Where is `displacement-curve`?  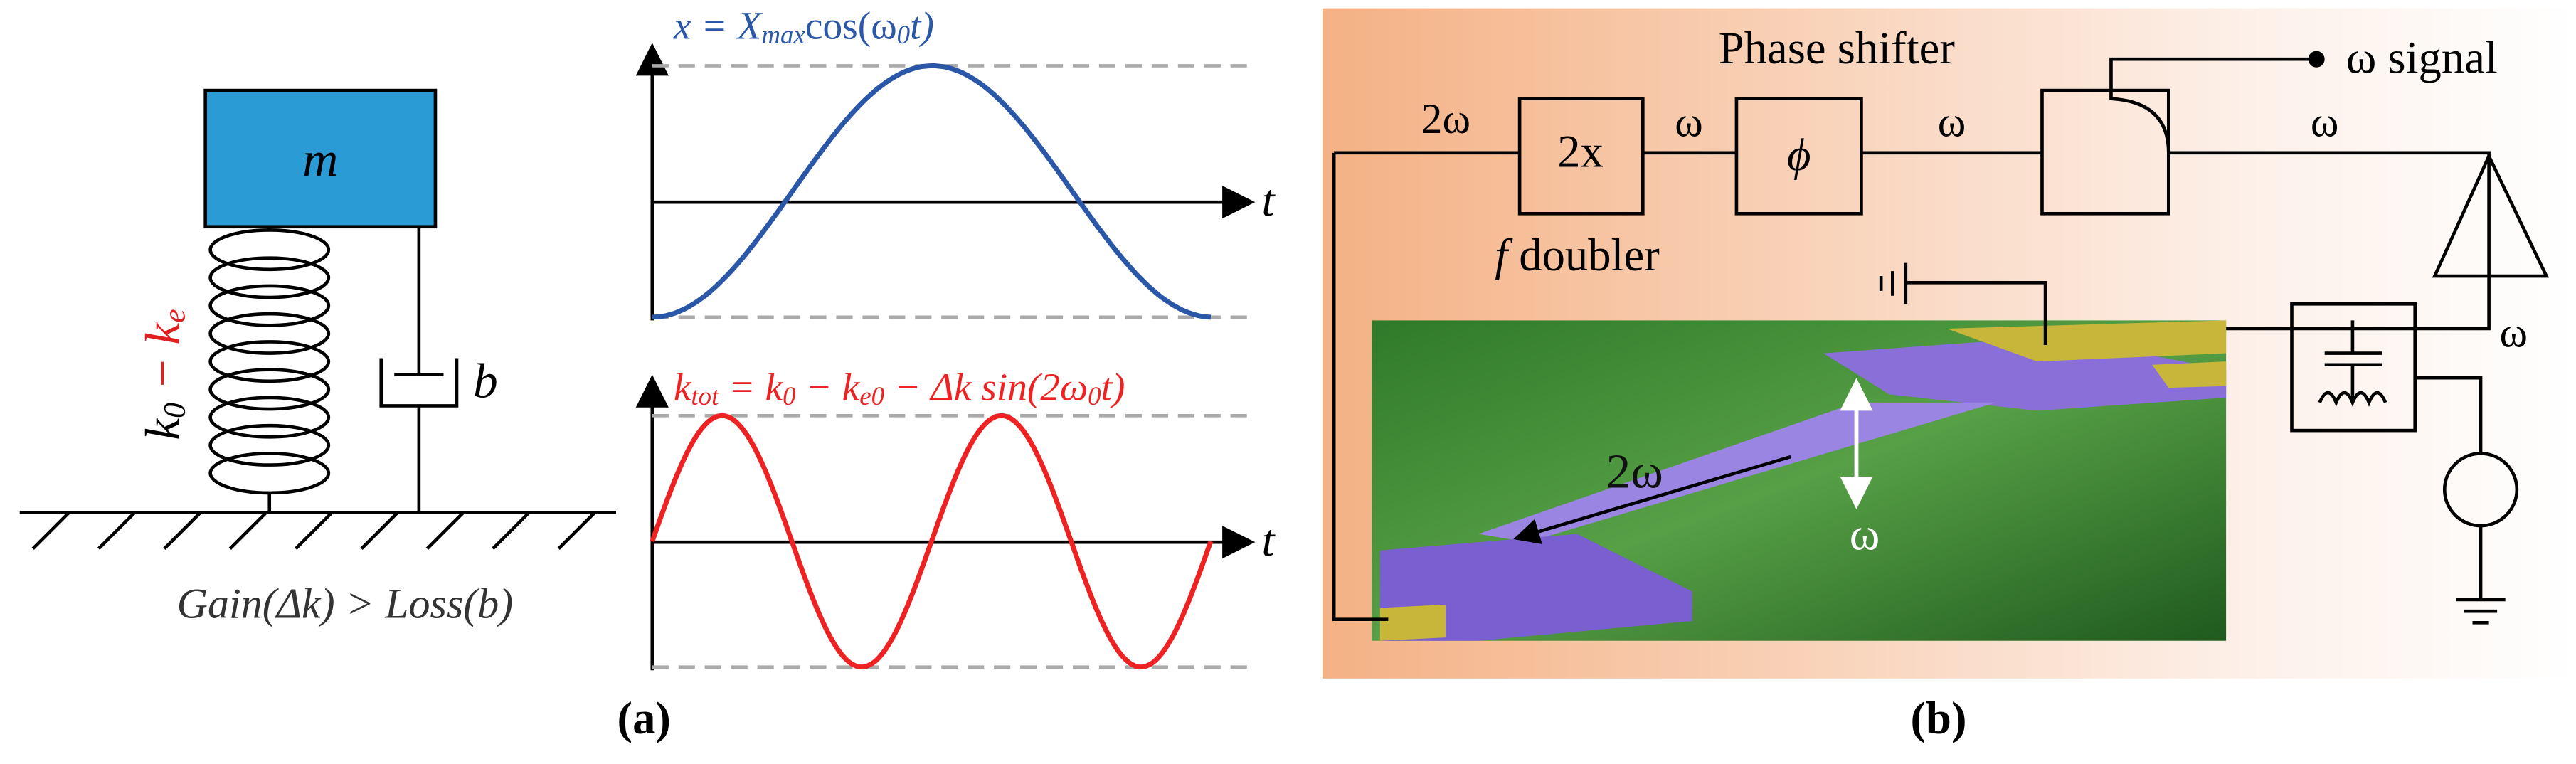 displacement-curve is located at coordinates (932, 191).